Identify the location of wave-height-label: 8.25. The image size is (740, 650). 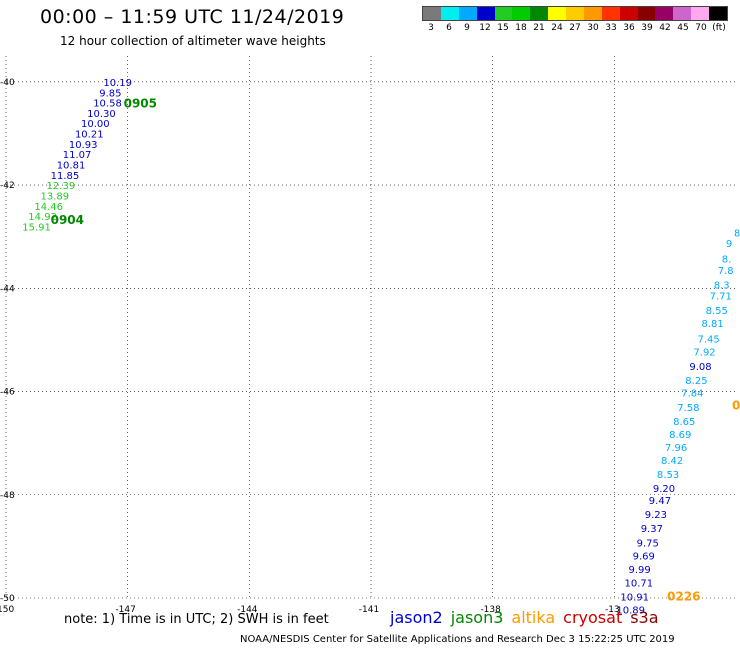
(696, 381).